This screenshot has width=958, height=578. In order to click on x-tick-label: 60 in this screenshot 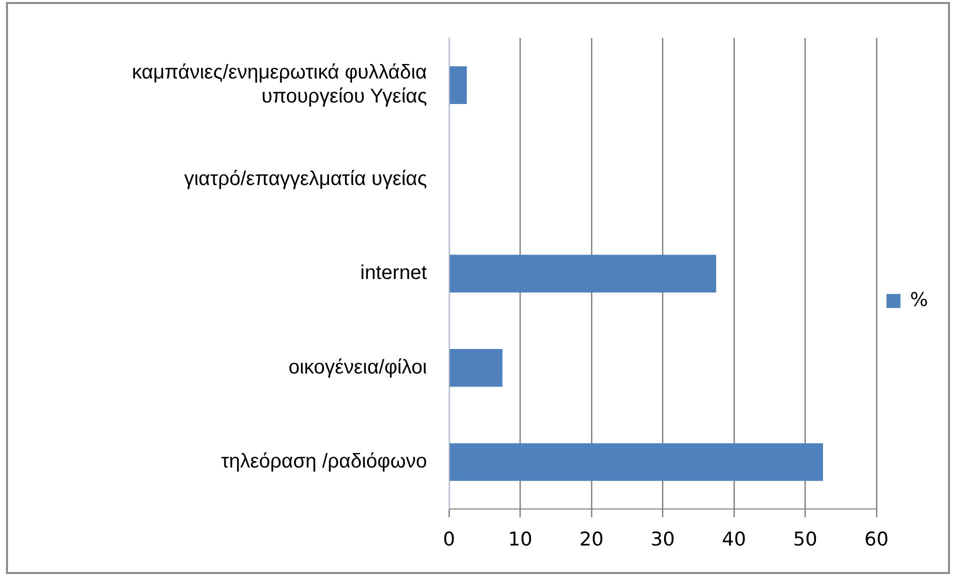, I will do `click(876, 539)`.